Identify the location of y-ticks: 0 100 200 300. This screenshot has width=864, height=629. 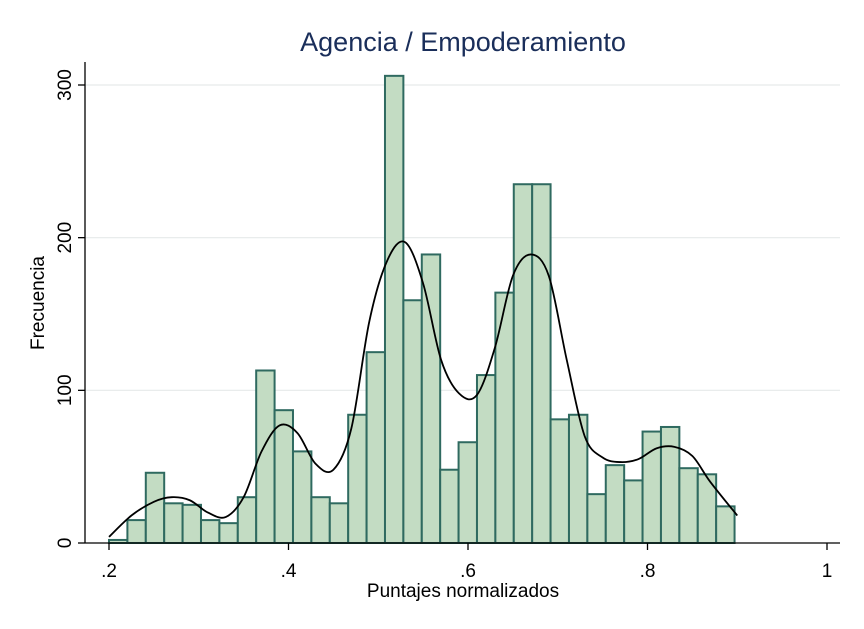
(70, 308).